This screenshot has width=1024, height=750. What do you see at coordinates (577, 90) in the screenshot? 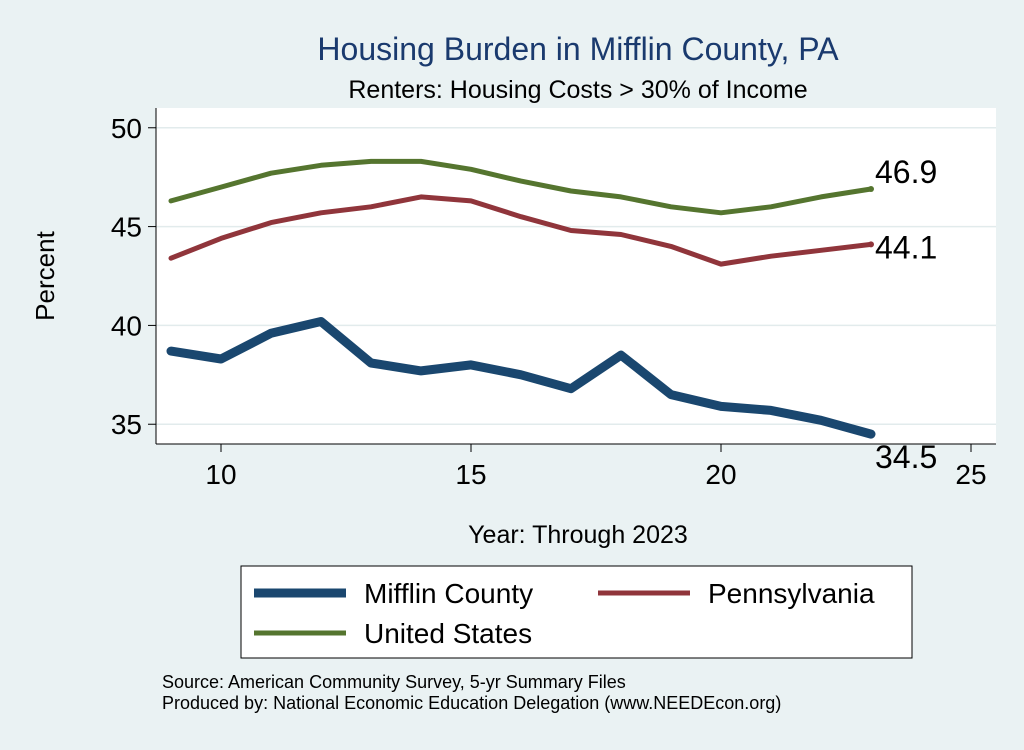
I see `chart-subtitle: Renters: Housing Costs > 30% of Income` at bounding box center [577, 90].